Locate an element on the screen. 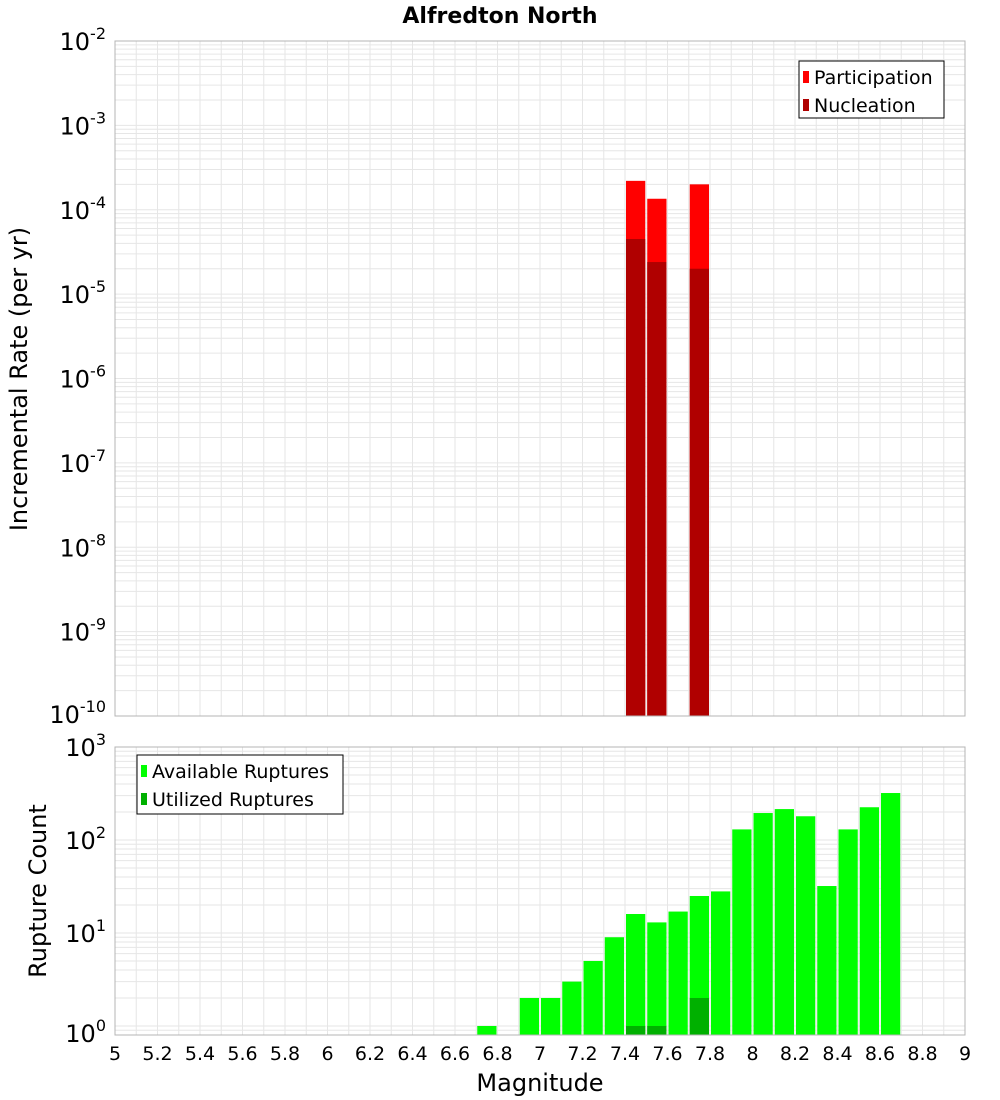 The height and width of the screenshot is (1100, 1000). x-tick-label: 6.6 is located at coordinates (455, 1054).